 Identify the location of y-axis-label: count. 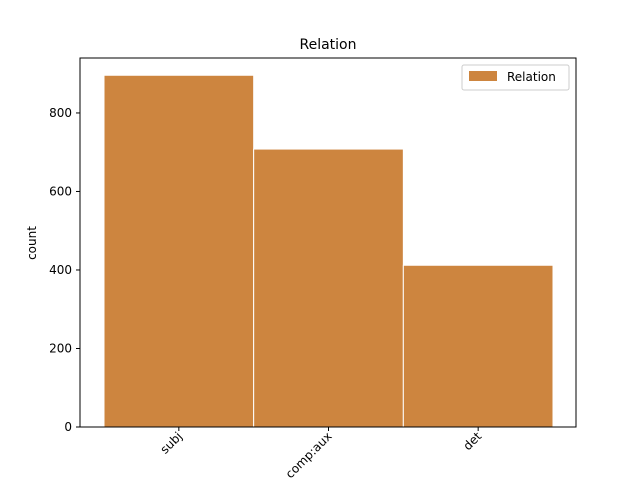
(32, 243).